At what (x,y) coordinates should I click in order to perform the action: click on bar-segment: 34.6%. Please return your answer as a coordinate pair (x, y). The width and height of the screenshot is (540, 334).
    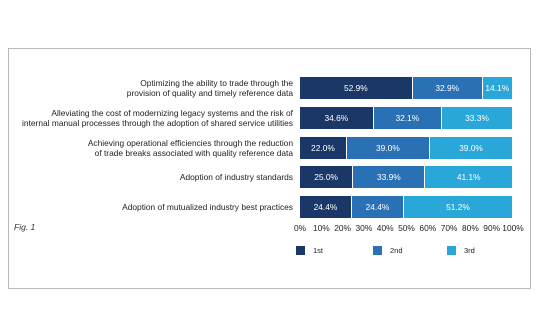
    Looking at the image, I should click on (337, 118).